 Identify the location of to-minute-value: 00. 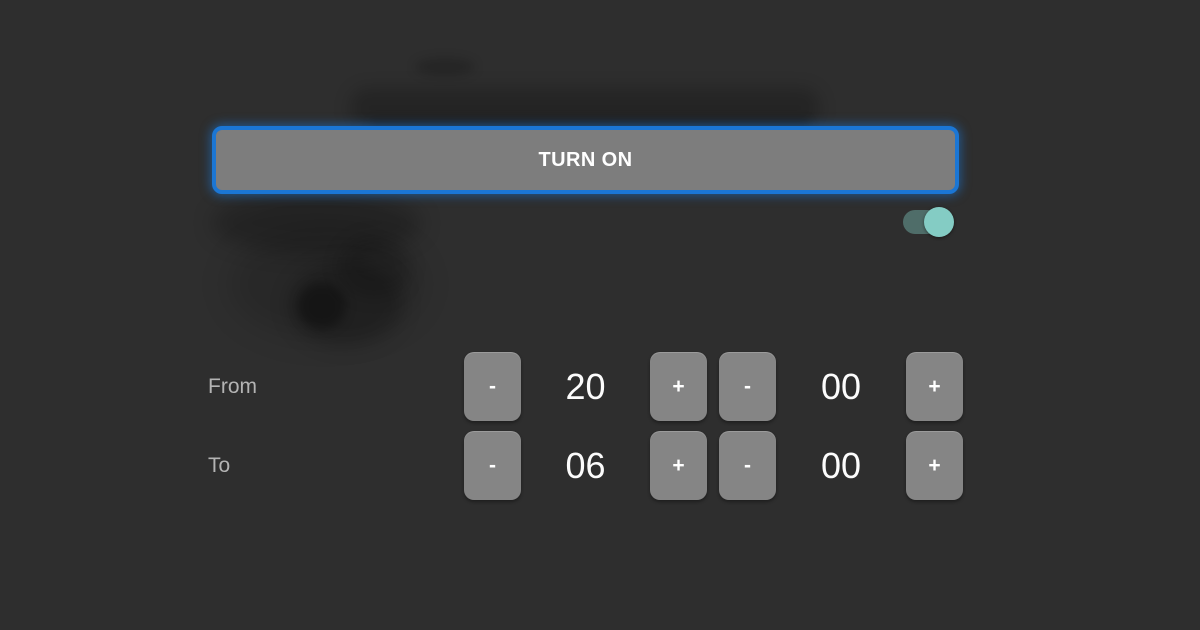
(841, 465).